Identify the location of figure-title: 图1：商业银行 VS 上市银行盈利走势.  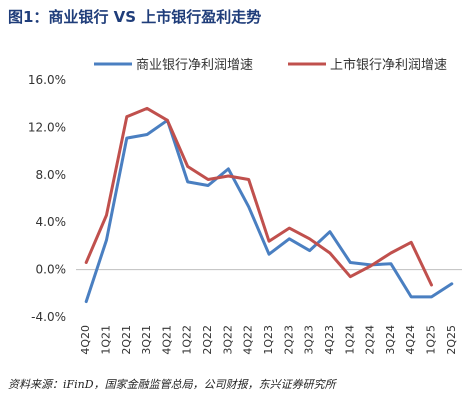
(135, 17).